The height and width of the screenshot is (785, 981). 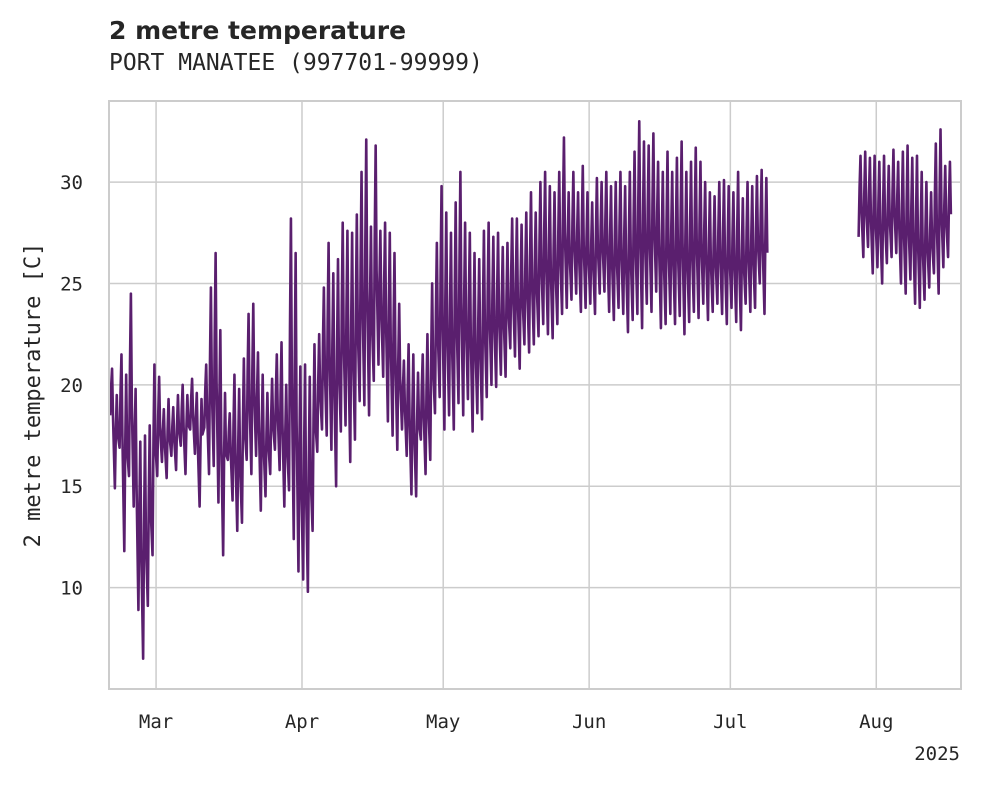 What do you see at coordinates (443, 722) in the screenshot?
I see `x-tick-label: May` at bounding box center [443, 722].